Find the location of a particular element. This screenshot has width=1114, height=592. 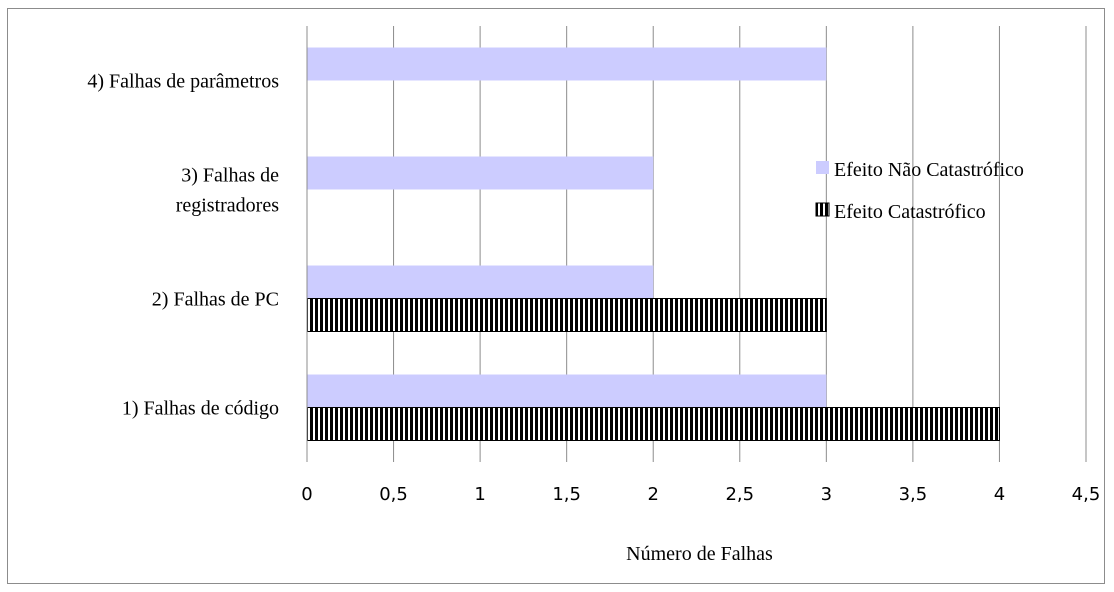

category-label: 2) Falhas de PC is located at coordinates (215, 300).